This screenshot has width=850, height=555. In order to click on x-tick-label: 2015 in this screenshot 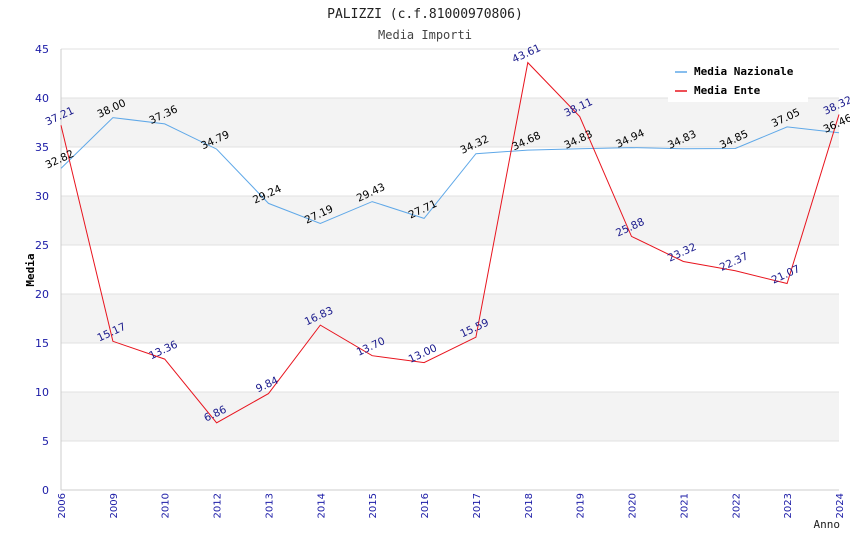, I will do `click(373, 505)`.